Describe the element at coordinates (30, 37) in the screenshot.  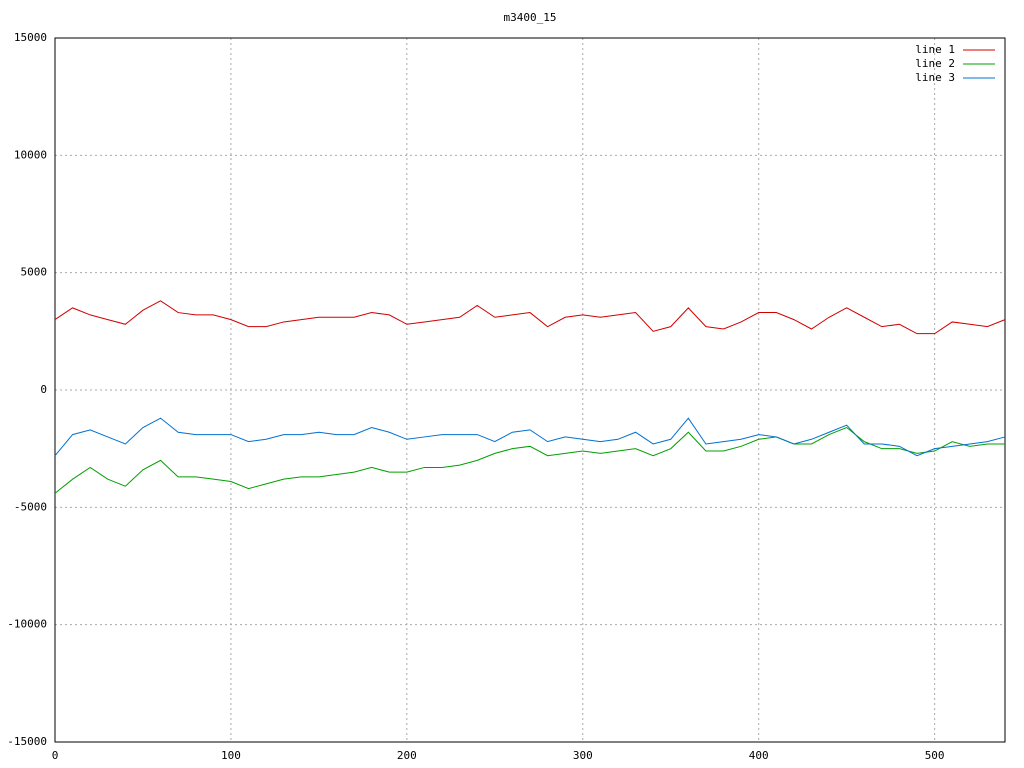
I see `y-tick-label: 15000` at that location.